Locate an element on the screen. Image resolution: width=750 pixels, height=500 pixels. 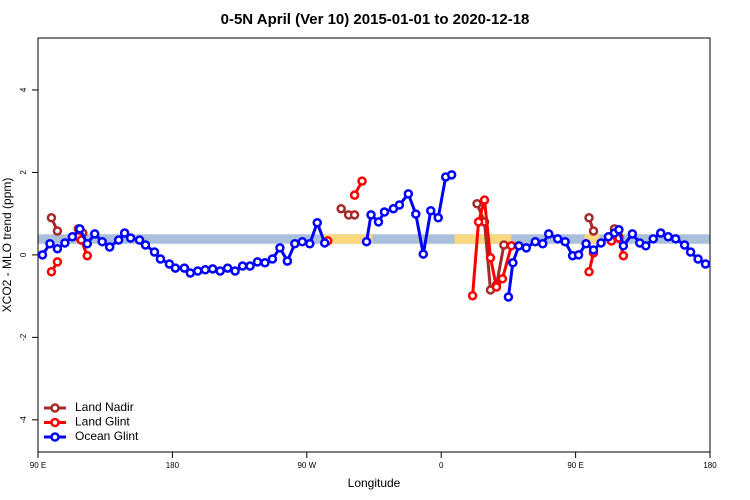
legend-label: Land Nadir is located at coordinates (104, 407).